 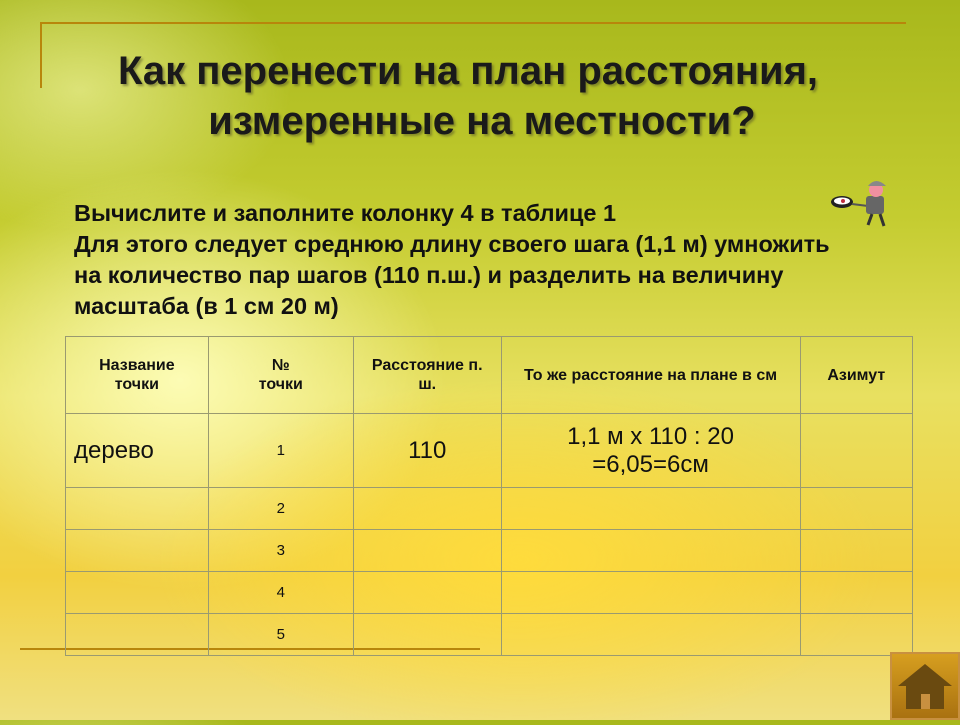 What do you see at coordinates (280, 508) in the screenshot?
I see `cell-number: 2` at bounding box center [280, 508].